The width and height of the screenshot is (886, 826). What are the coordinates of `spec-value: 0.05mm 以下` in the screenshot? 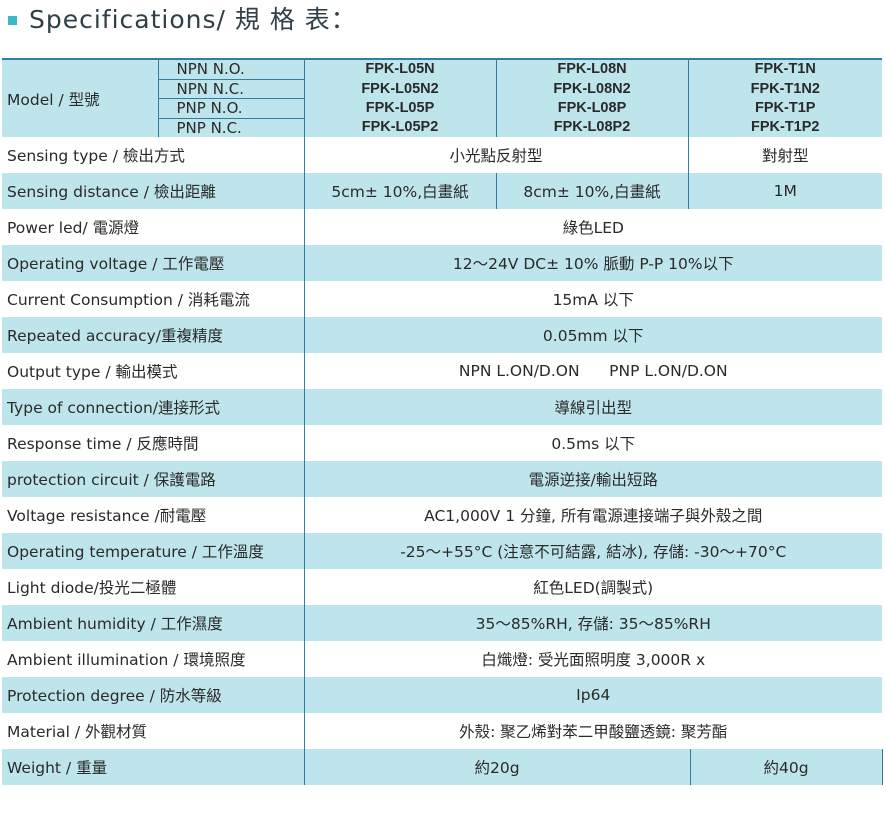 It's located at (593, 336).